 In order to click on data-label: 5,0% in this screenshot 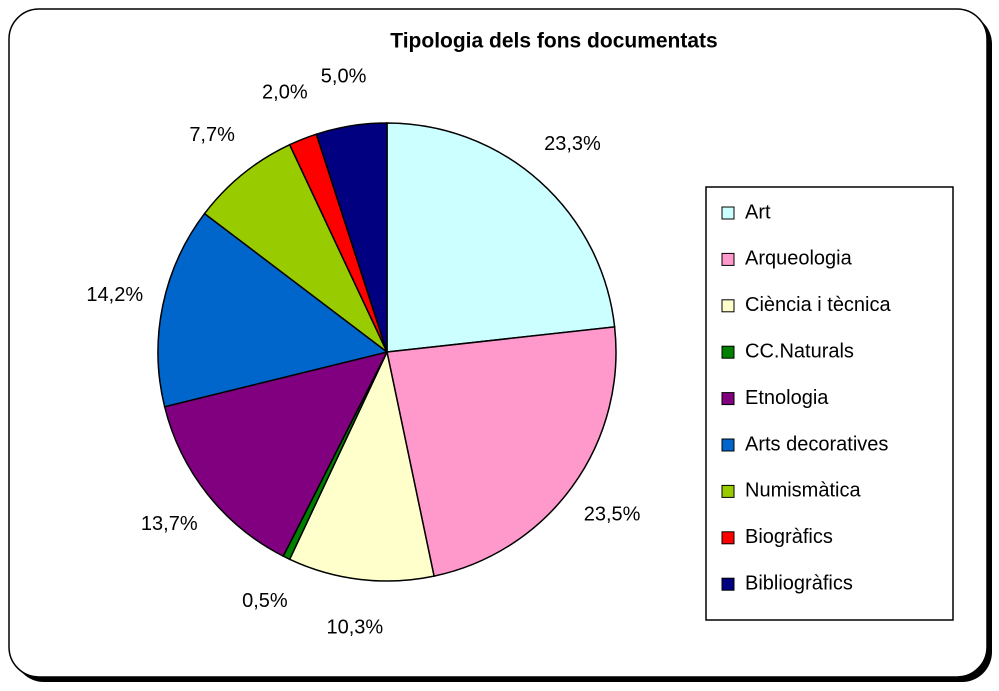, I will do `click(344, 77)`.